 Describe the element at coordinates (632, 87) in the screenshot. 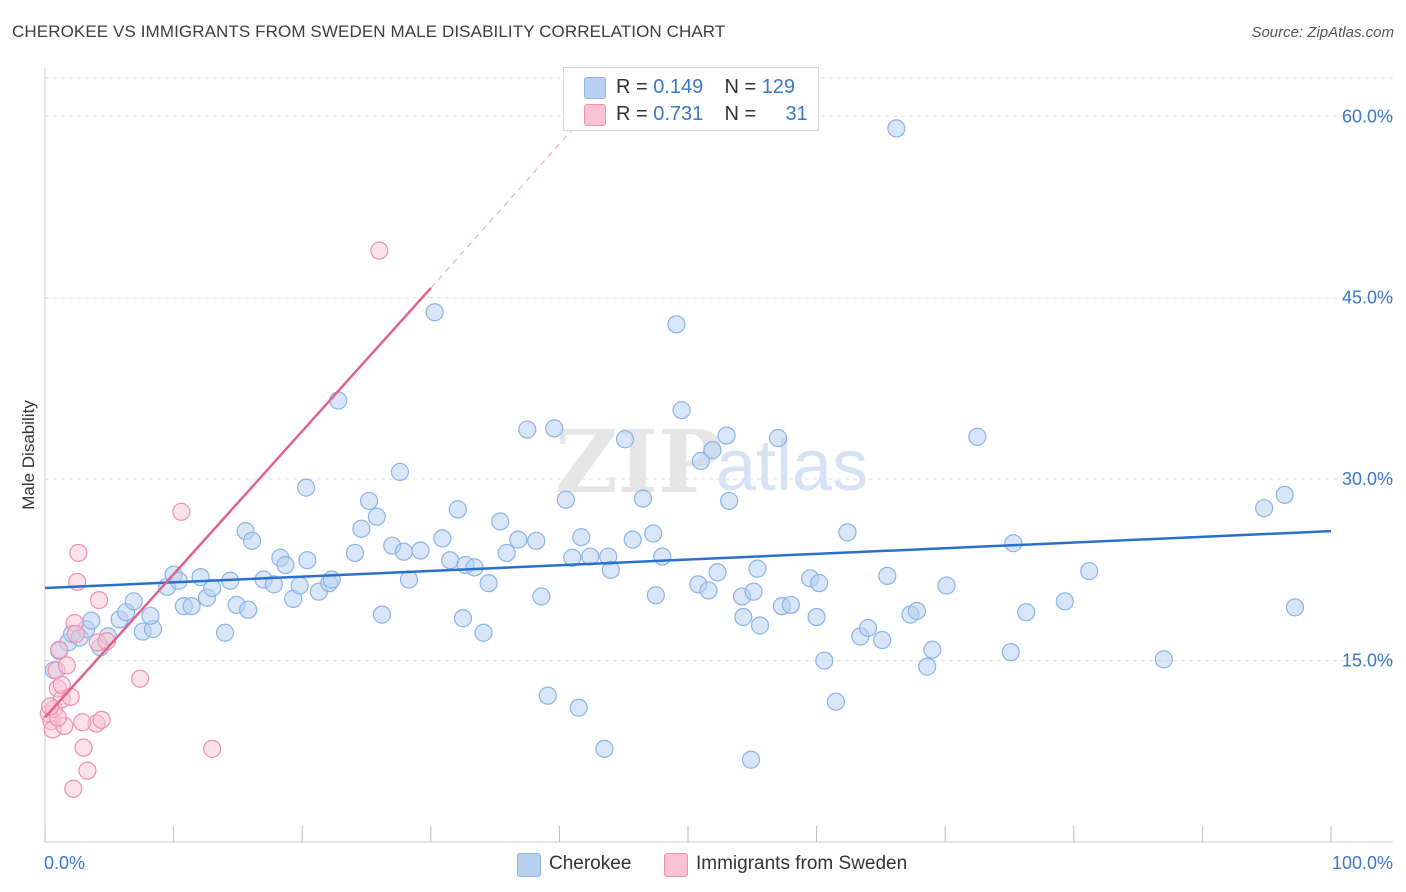

I see `legend-r-label: R =` at that location.